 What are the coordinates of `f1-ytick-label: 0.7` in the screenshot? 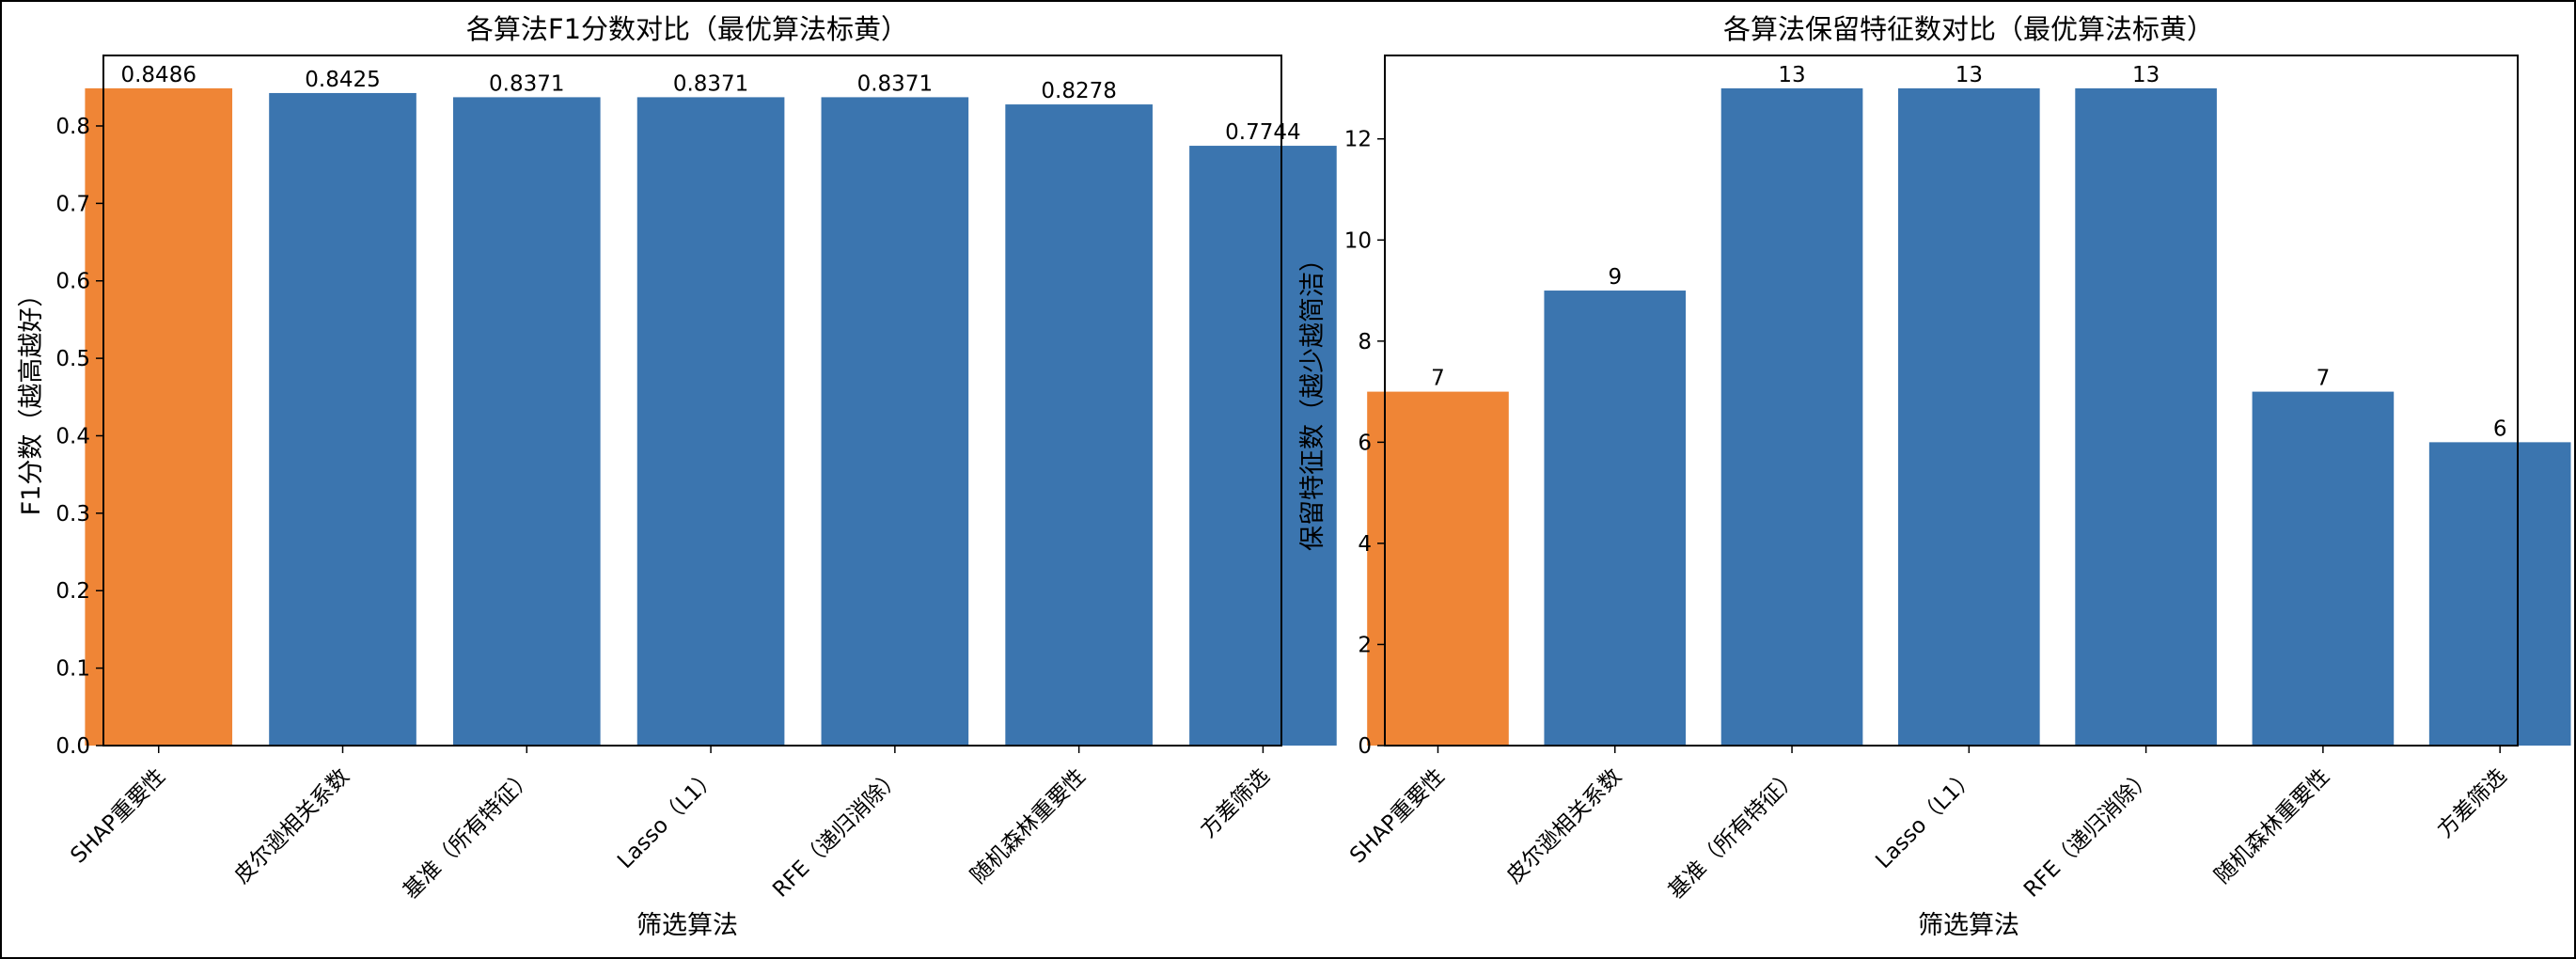 It's located at (72, 204).